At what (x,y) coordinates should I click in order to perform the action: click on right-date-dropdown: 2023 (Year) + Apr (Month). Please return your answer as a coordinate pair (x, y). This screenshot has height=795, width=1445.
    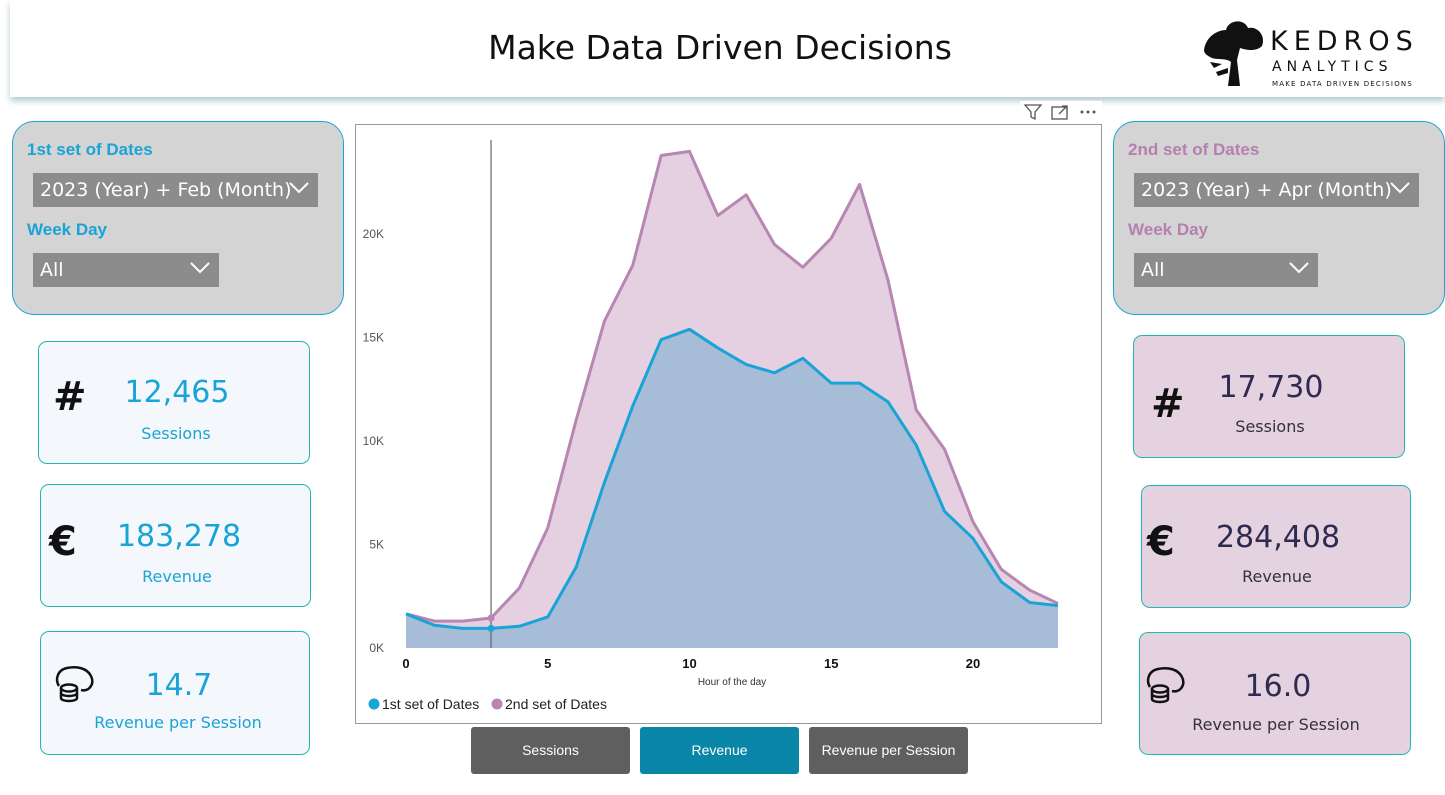
    Looking at the image, I should click on (1276, 190).